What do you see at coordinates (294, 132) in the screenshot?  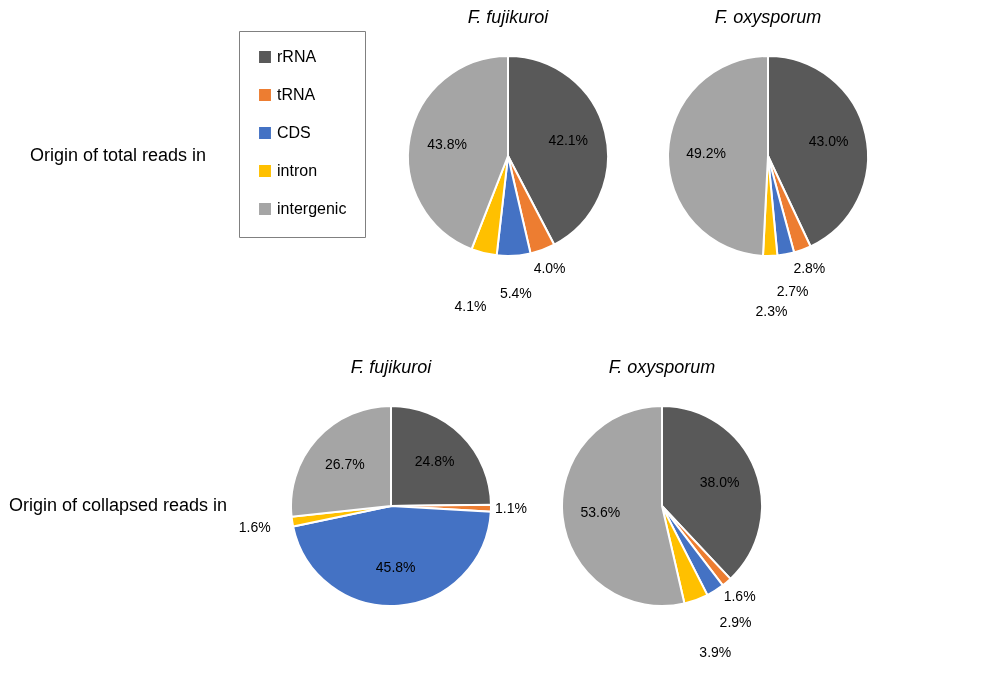 I see `legend-label: CDS` at bounding box center [294, 132].